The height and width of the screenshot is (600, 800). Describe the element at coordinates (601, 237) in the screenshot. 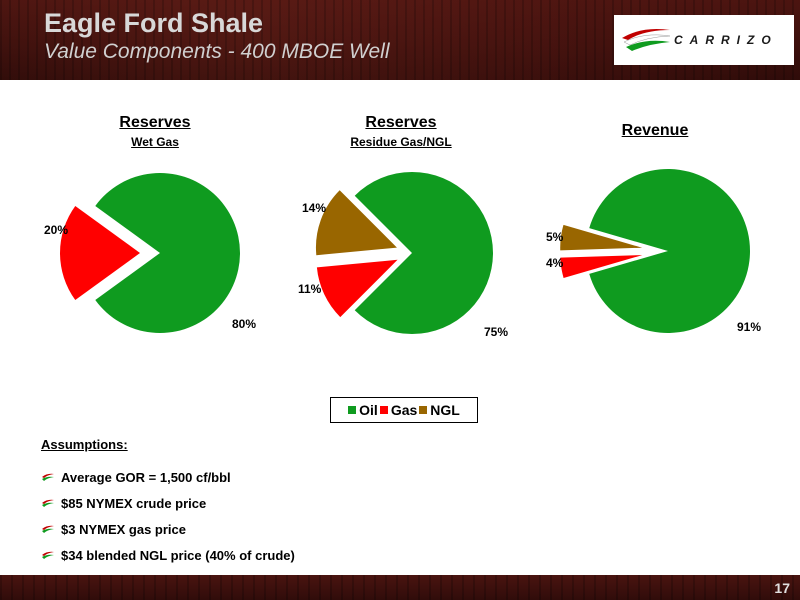

I see `pie3-slice-ngl` at that location.